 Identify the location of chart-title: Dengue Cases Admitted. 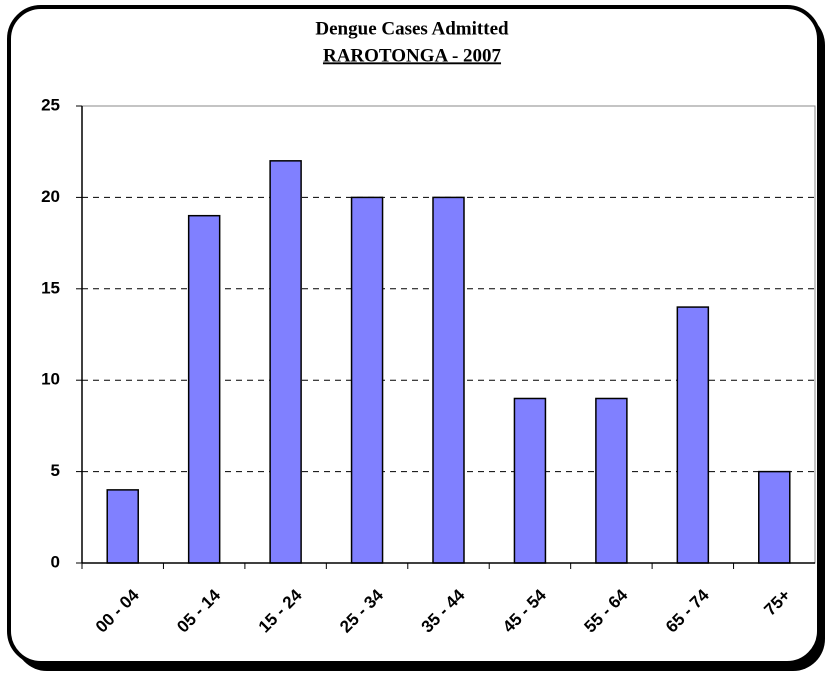
(412, 28).